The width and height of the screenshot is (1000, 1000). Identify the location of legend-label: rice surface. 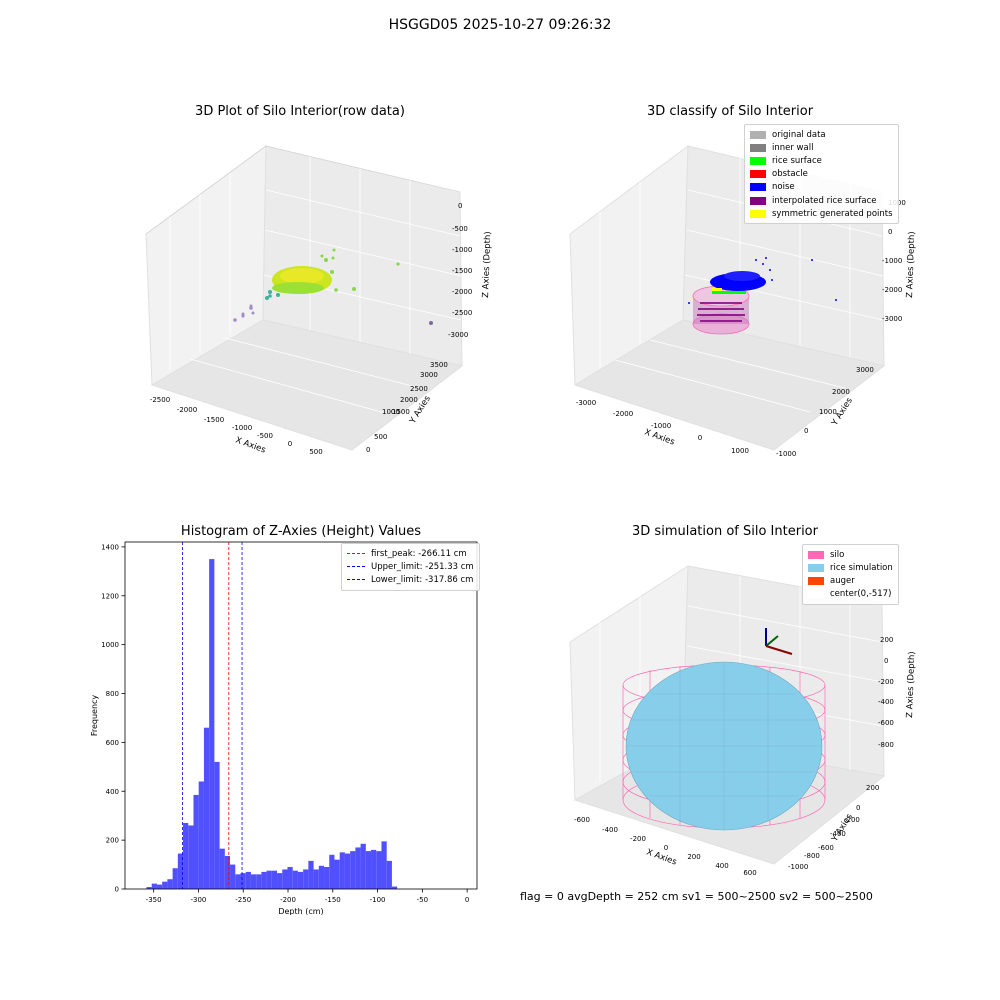
(797, 160).